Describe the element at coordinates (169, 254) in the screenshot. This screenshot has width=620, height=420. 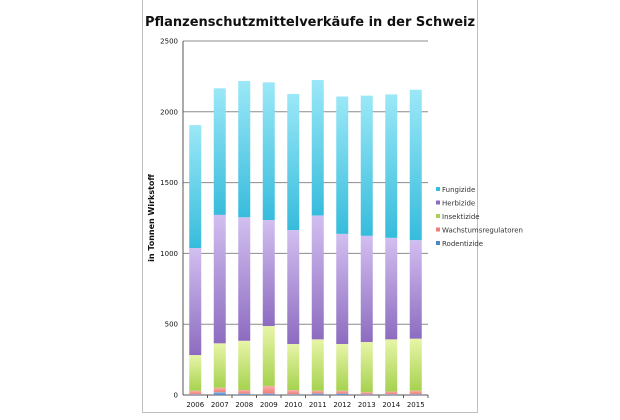
I see `y-tick-label: 1000` at that location.